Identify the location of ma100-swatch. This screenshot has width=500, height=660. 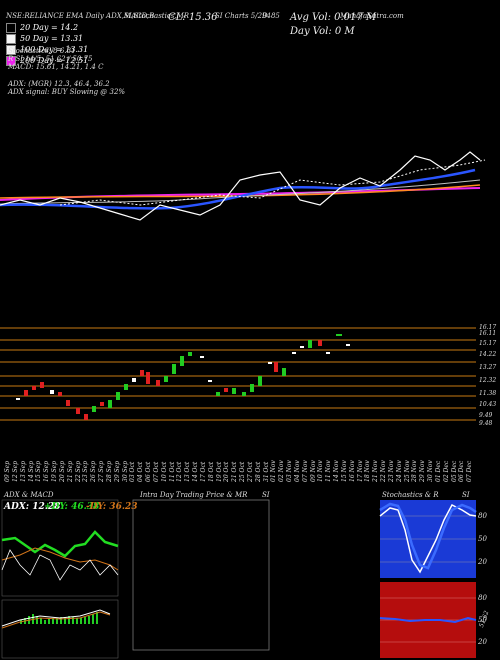
(11, 50).